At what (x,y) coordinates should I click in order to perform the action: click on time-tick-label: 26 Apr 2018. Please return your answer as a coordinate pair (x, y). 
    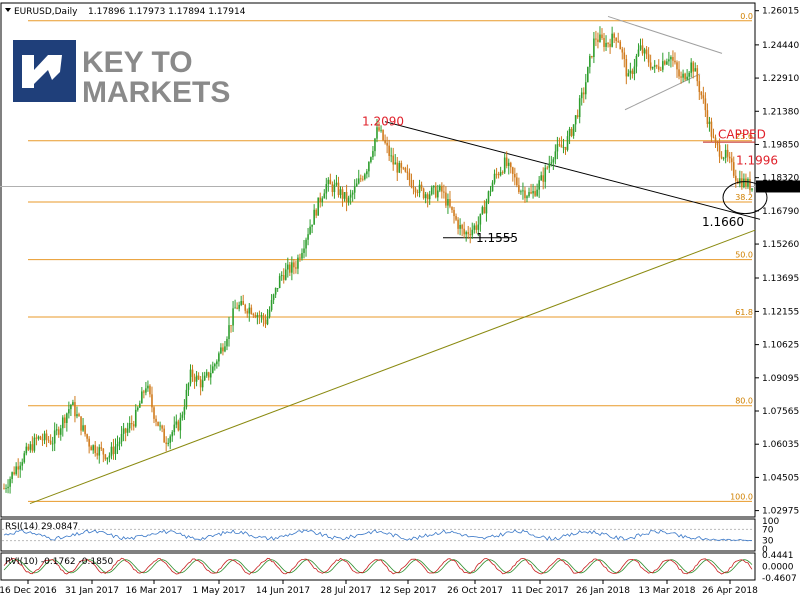
    Looking at the image, I should click on (730, 591).